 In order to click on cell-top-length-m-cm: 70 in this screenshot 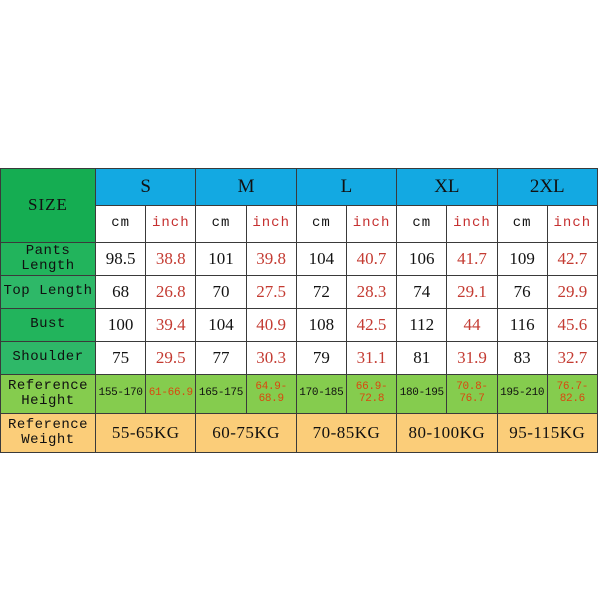, I will do `click(221, 292)`.